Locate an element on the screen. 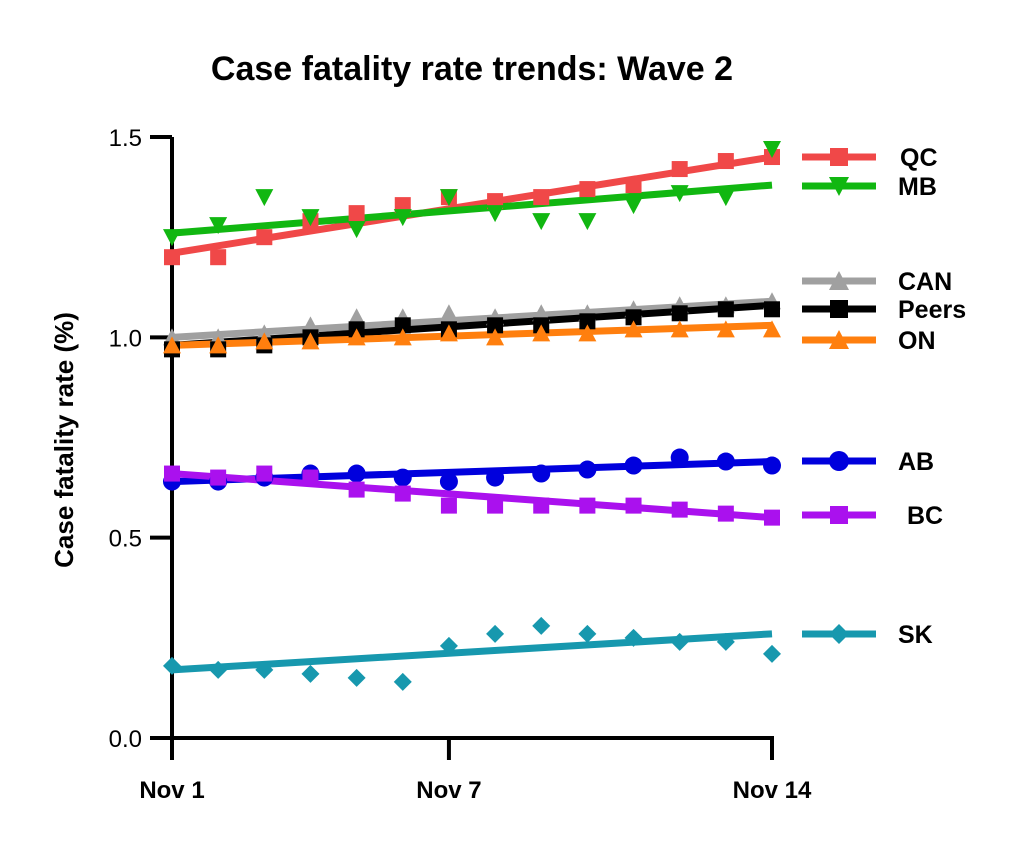 Image resolution: width=1027 pixels, height=850 pixels. trendline-mb is located at coordinates (472, 209).